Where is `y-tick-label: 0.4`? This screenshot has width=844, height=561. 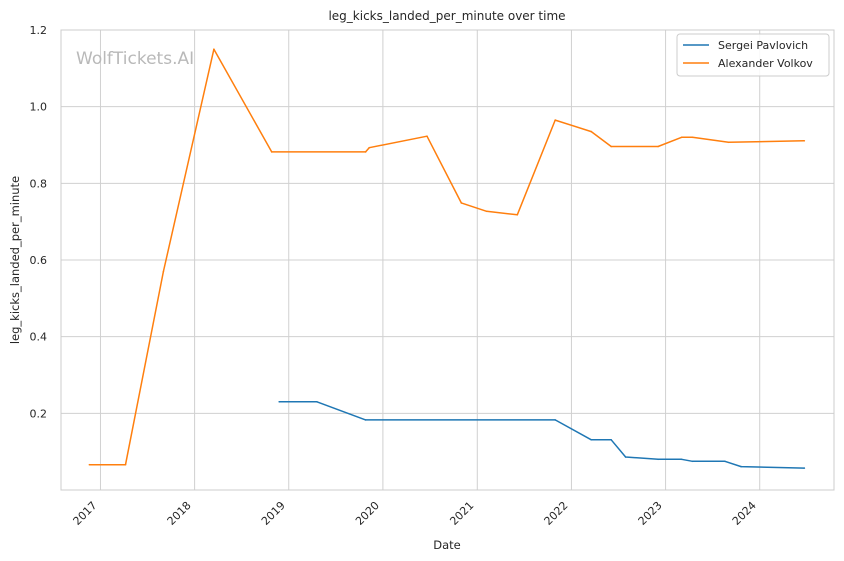
y-tick-label: 0.4 is located at coordinates (39, 337).